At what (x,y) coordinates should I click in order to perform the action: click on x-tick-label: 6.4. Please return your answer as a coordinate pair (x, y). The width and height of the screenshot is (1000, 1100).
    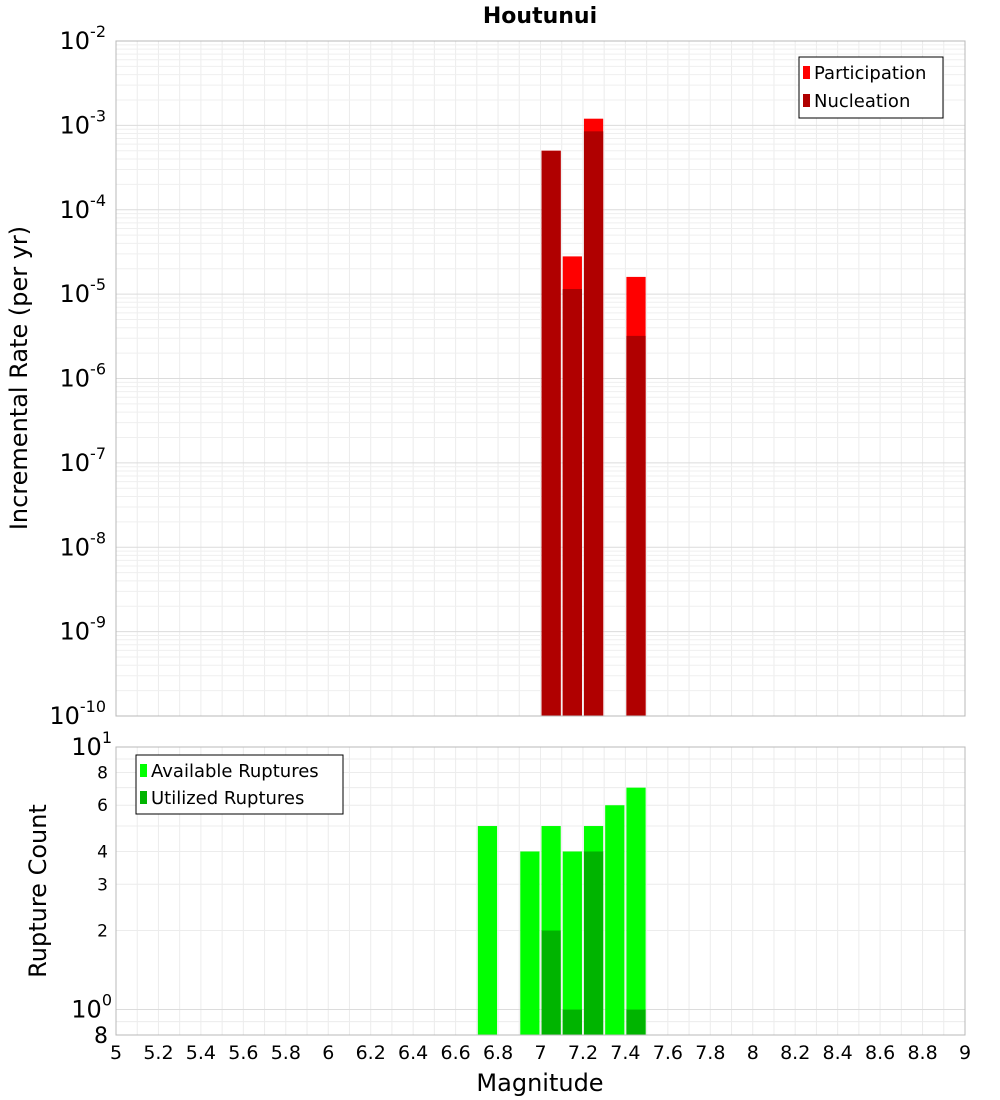
    Looking at the image, I should click on (413, 1053).